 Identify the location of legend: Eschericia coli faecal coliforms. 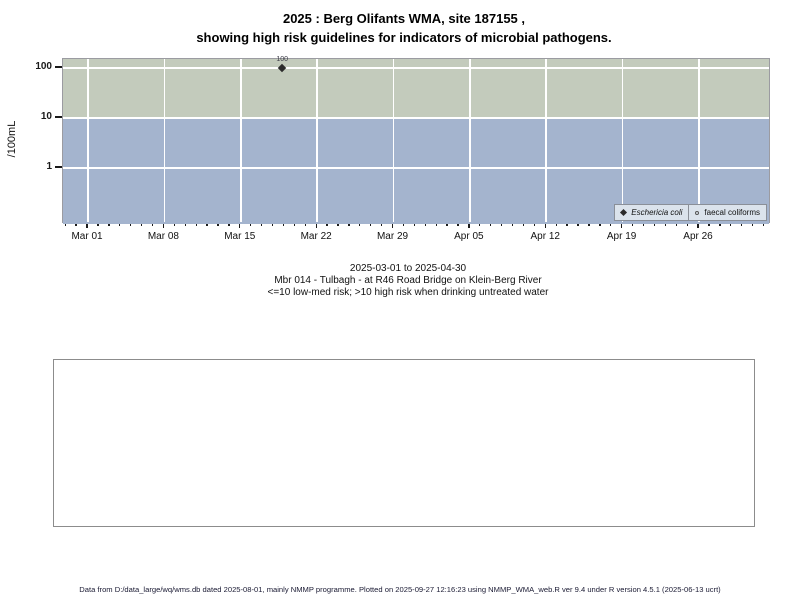
(690, 212).